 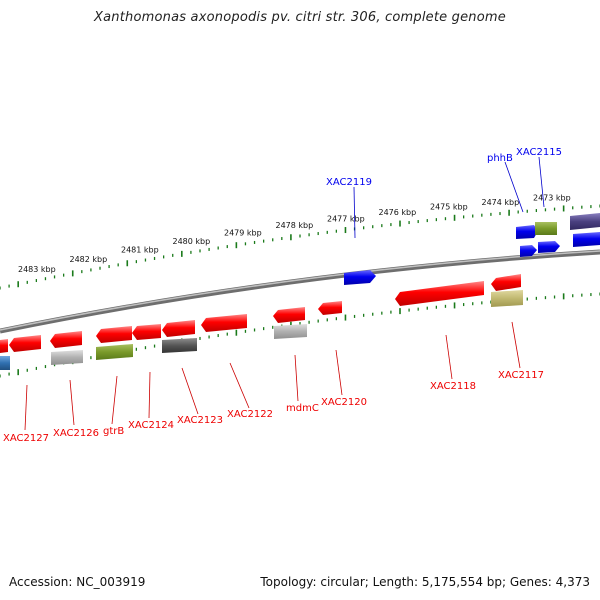 I want to click on tick-label: 2475 kbp, so click(x=449, y=207).